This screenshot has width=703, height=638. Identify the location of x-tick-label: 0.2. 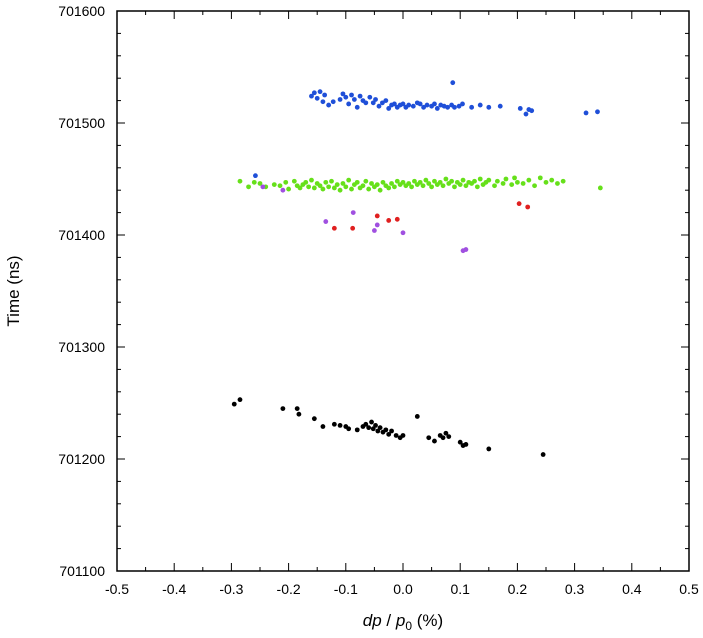
(518, 589).